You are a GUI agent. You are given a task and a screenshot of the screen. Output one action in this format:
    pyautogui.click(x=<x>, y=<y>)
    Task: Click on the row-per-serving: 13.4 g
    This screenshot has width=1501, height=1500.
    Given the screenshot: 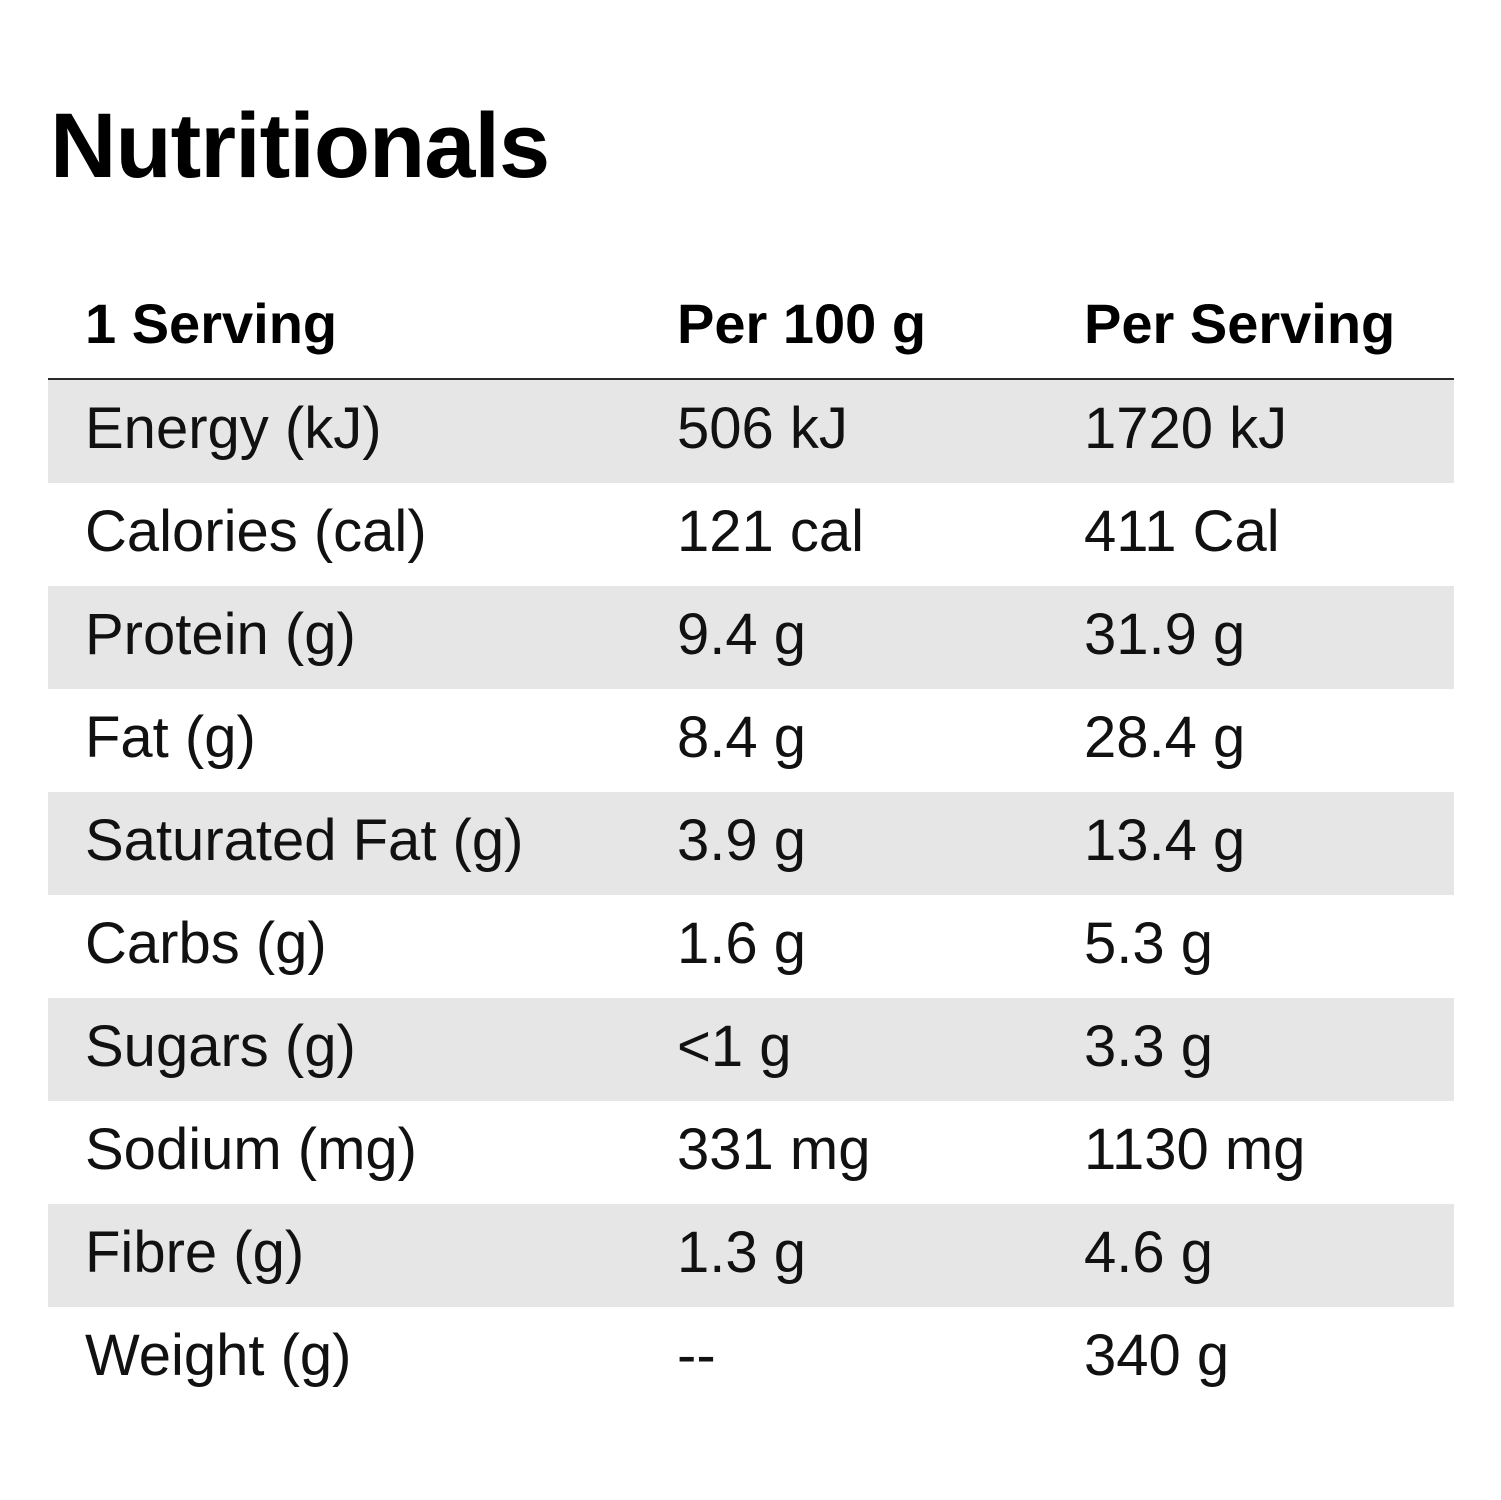 What is the action you would take?
    pyautogui.click(x=1165, y=840)
    